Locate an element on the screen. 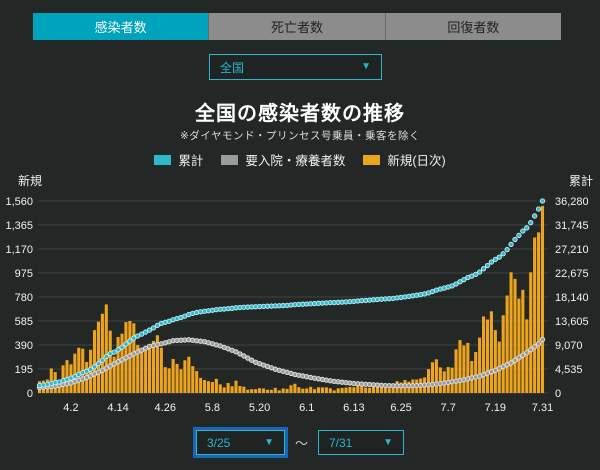 The width and height of the screenshot is (600, 470). svg-text: 5.20 is located at coordinates (259, 408).